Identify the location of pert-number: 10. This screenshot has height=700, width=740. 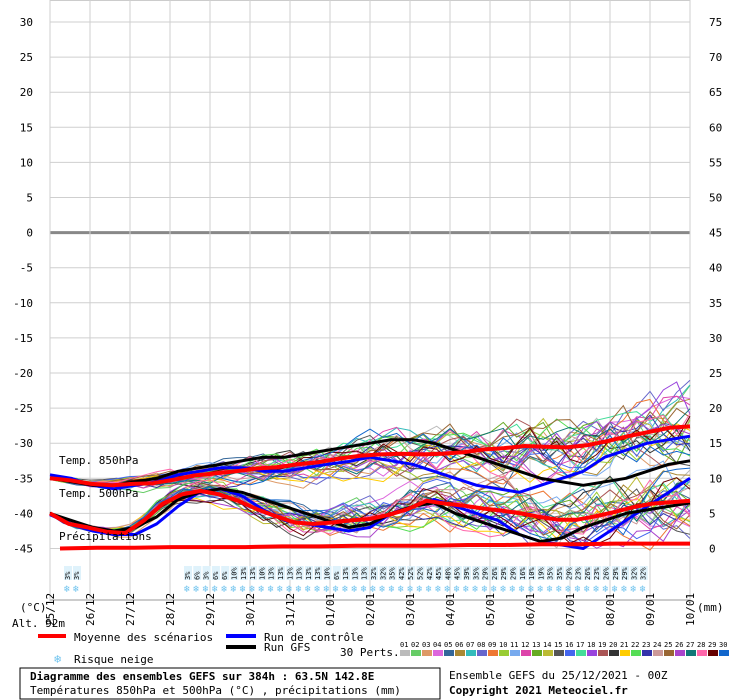
(503, 645).